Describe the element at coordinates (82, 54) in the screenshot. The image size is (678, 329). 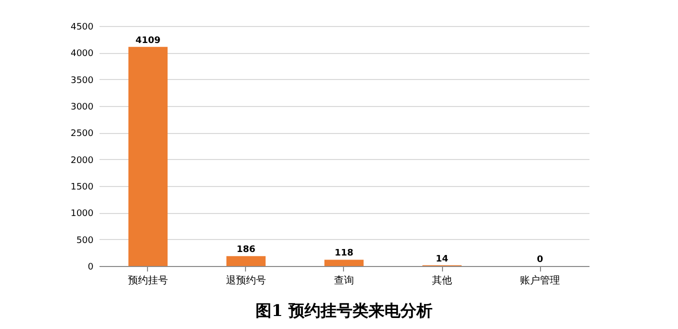
I see `y-tick-label: 4000` at that location.